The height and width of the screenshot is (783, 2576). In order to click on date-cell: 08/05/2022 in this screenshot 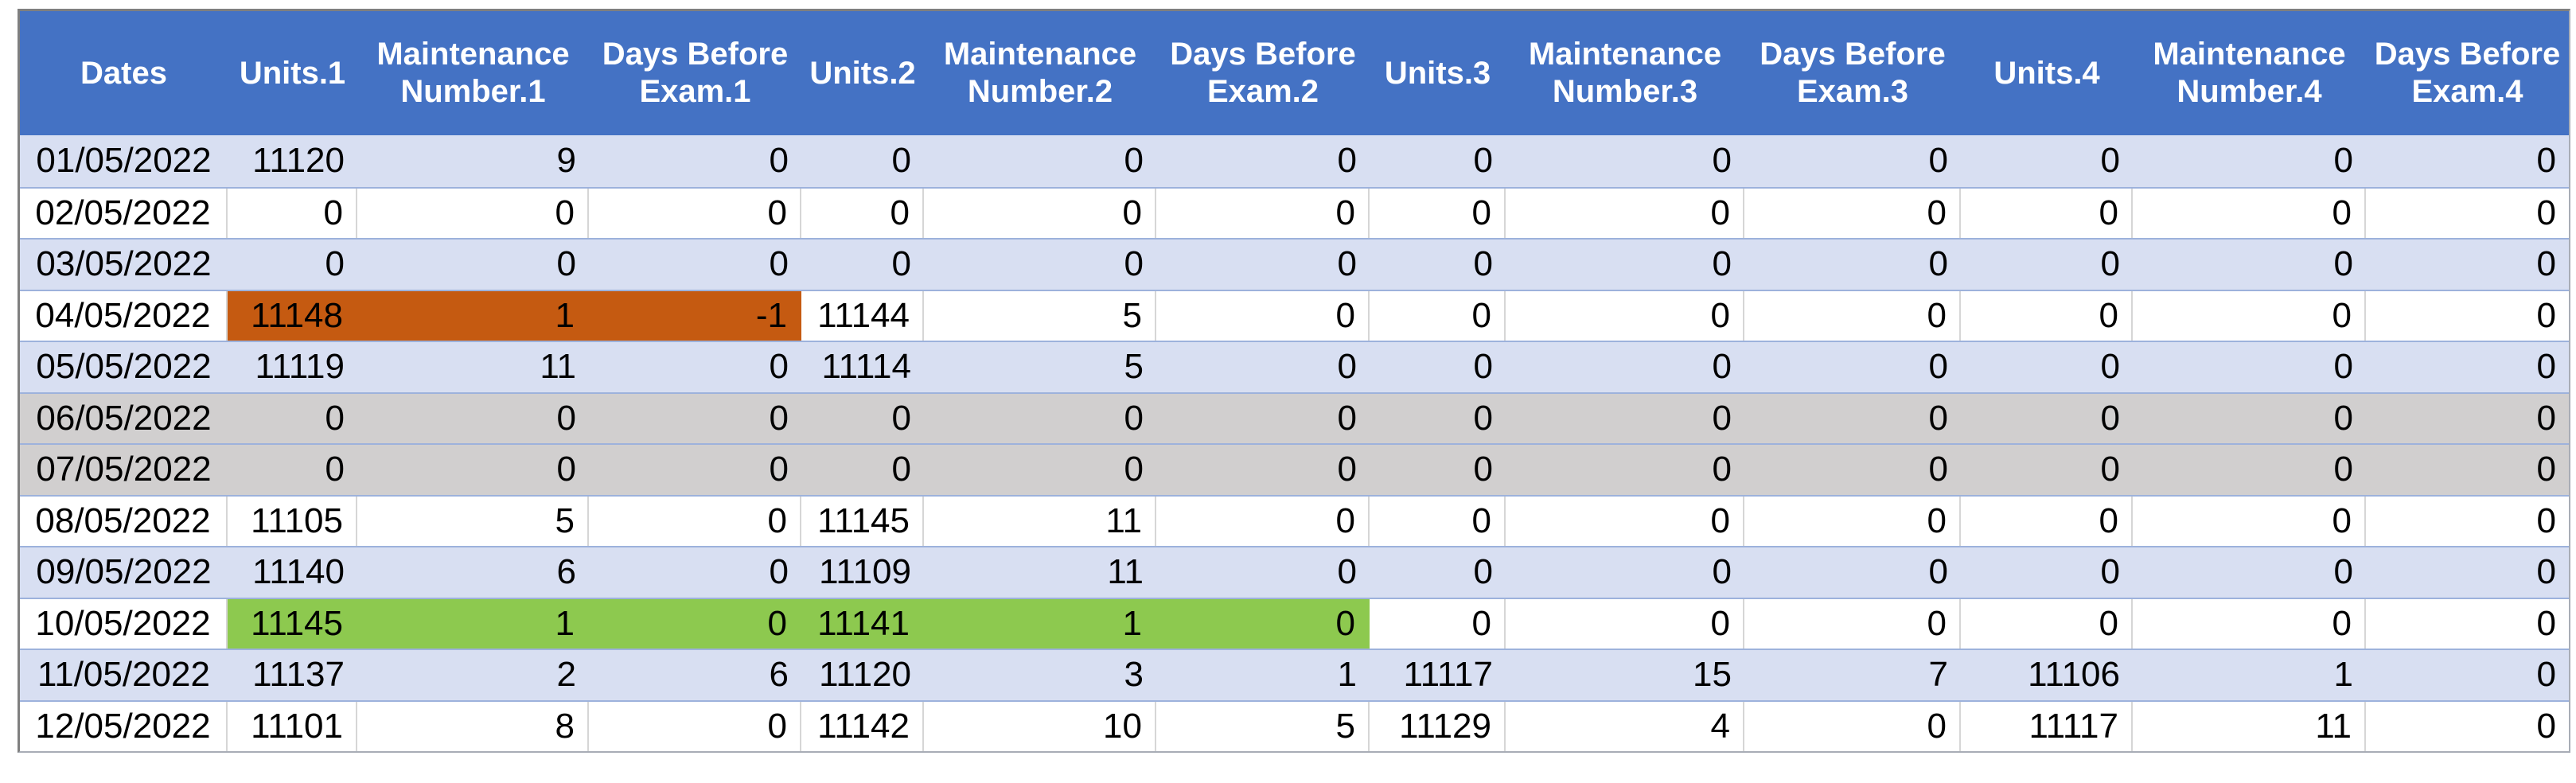, I will do `click(124, 521)`.